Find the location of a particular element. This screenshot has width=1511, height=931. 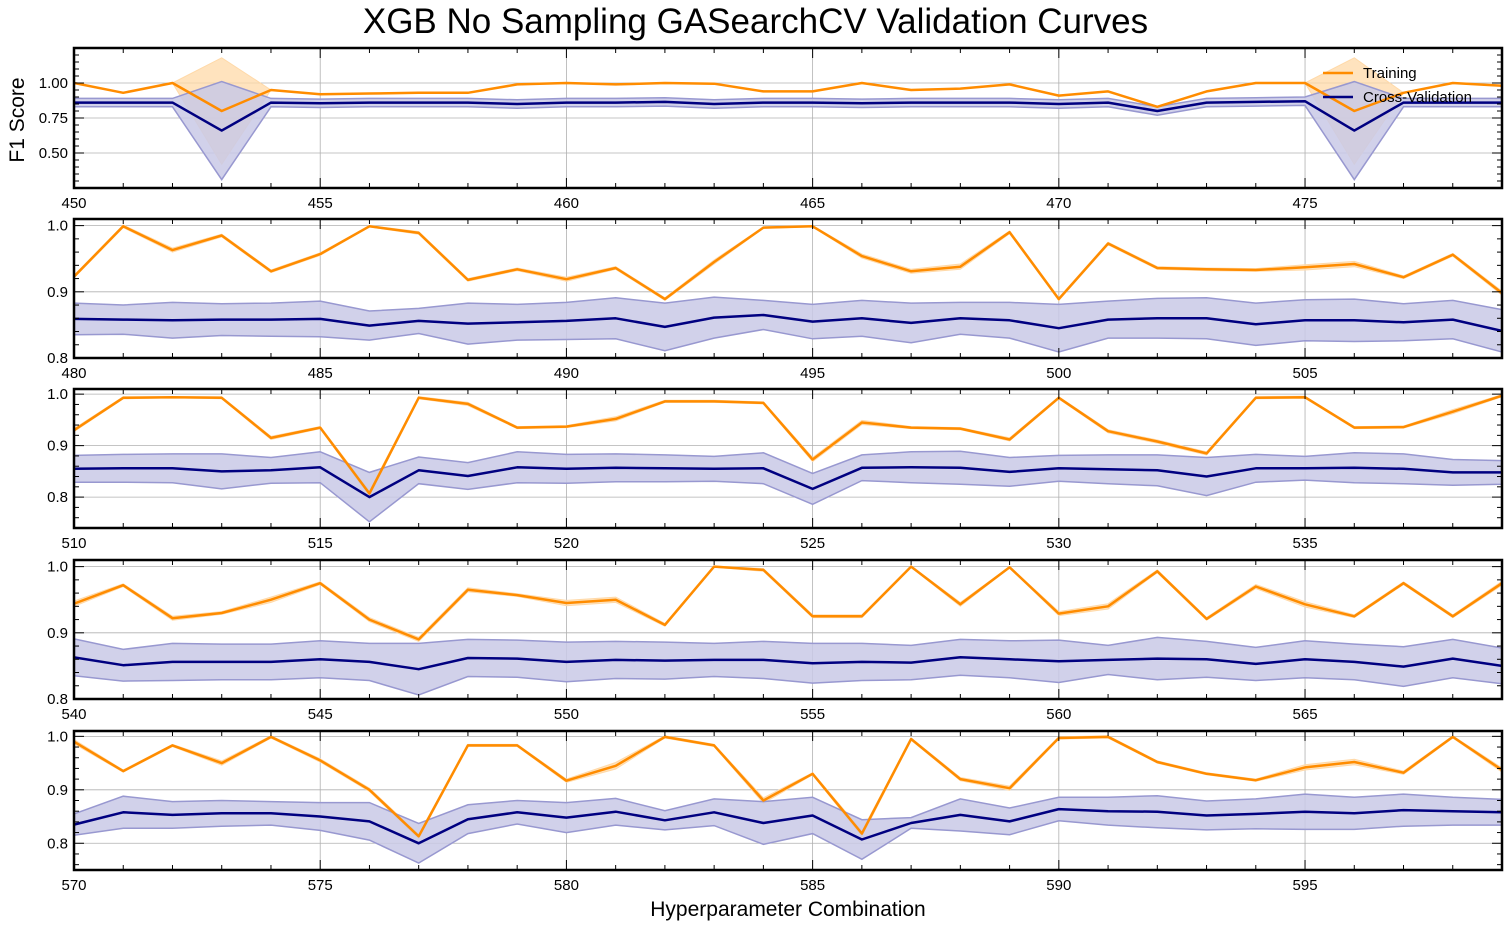

x-tick-label: 570 is located at coordinates (73, 885).